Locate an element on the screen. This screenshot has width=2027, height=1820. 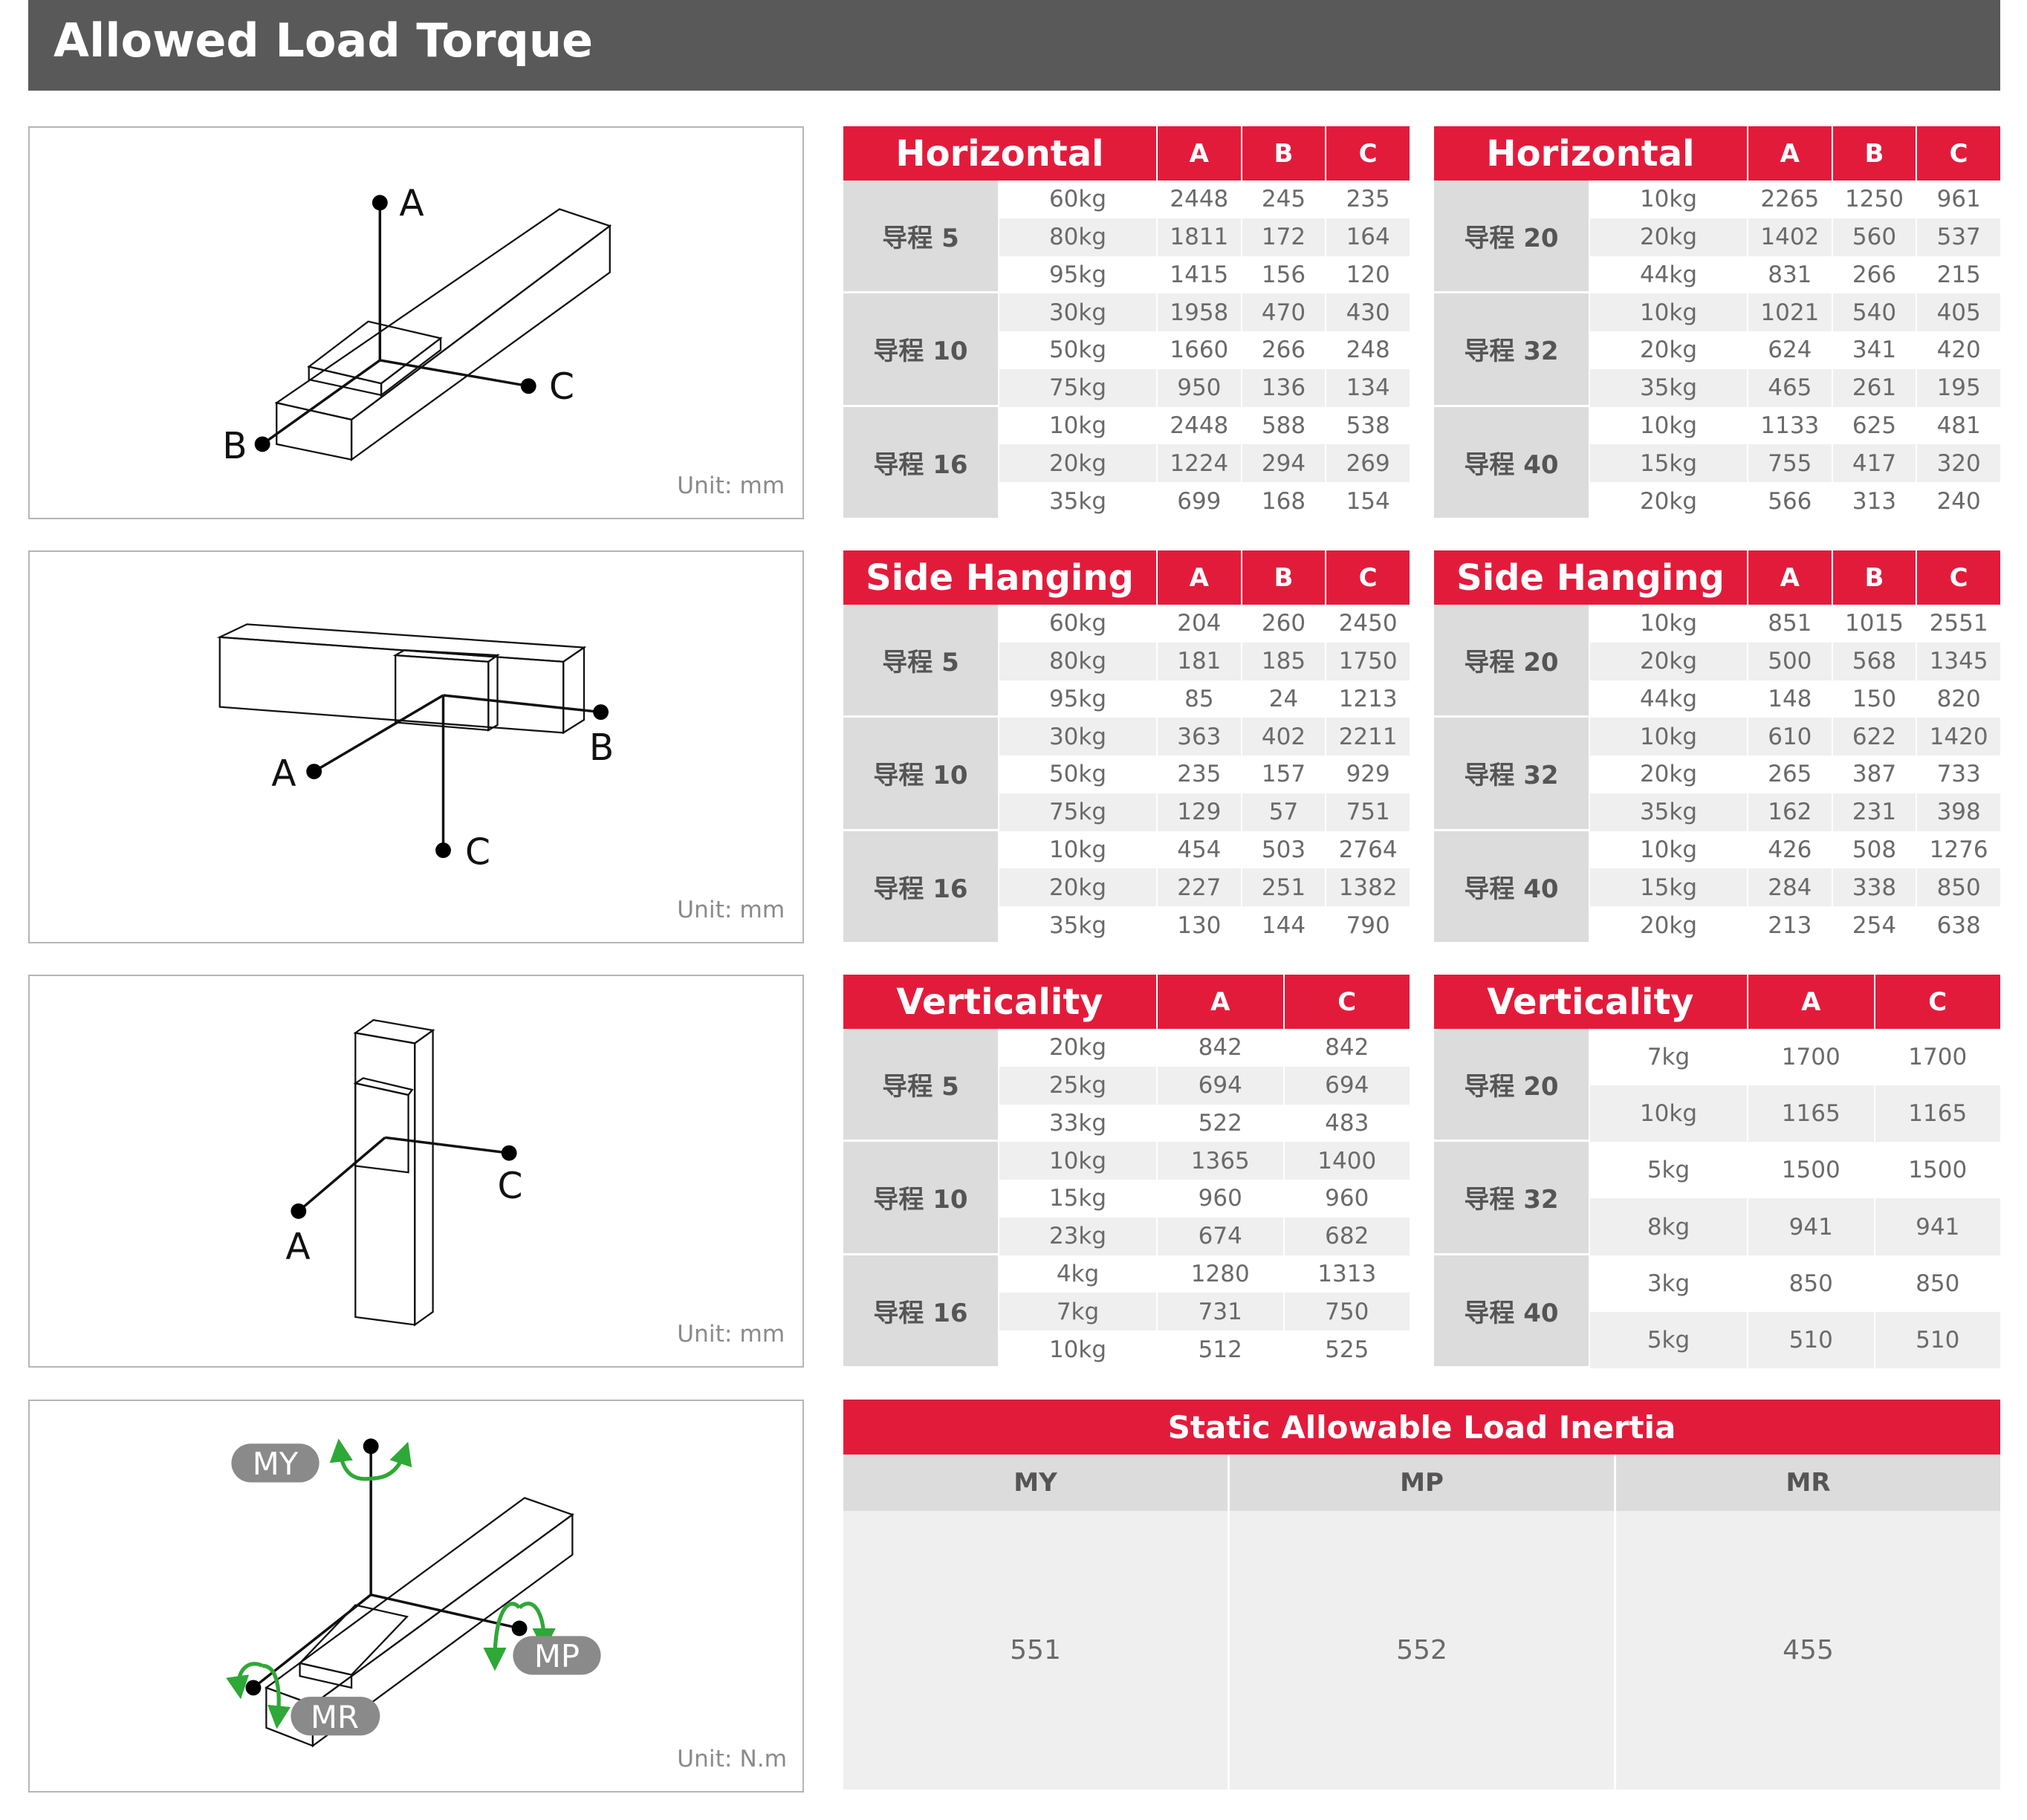
value-cell: 638 is located at coordinates (1959, 925).